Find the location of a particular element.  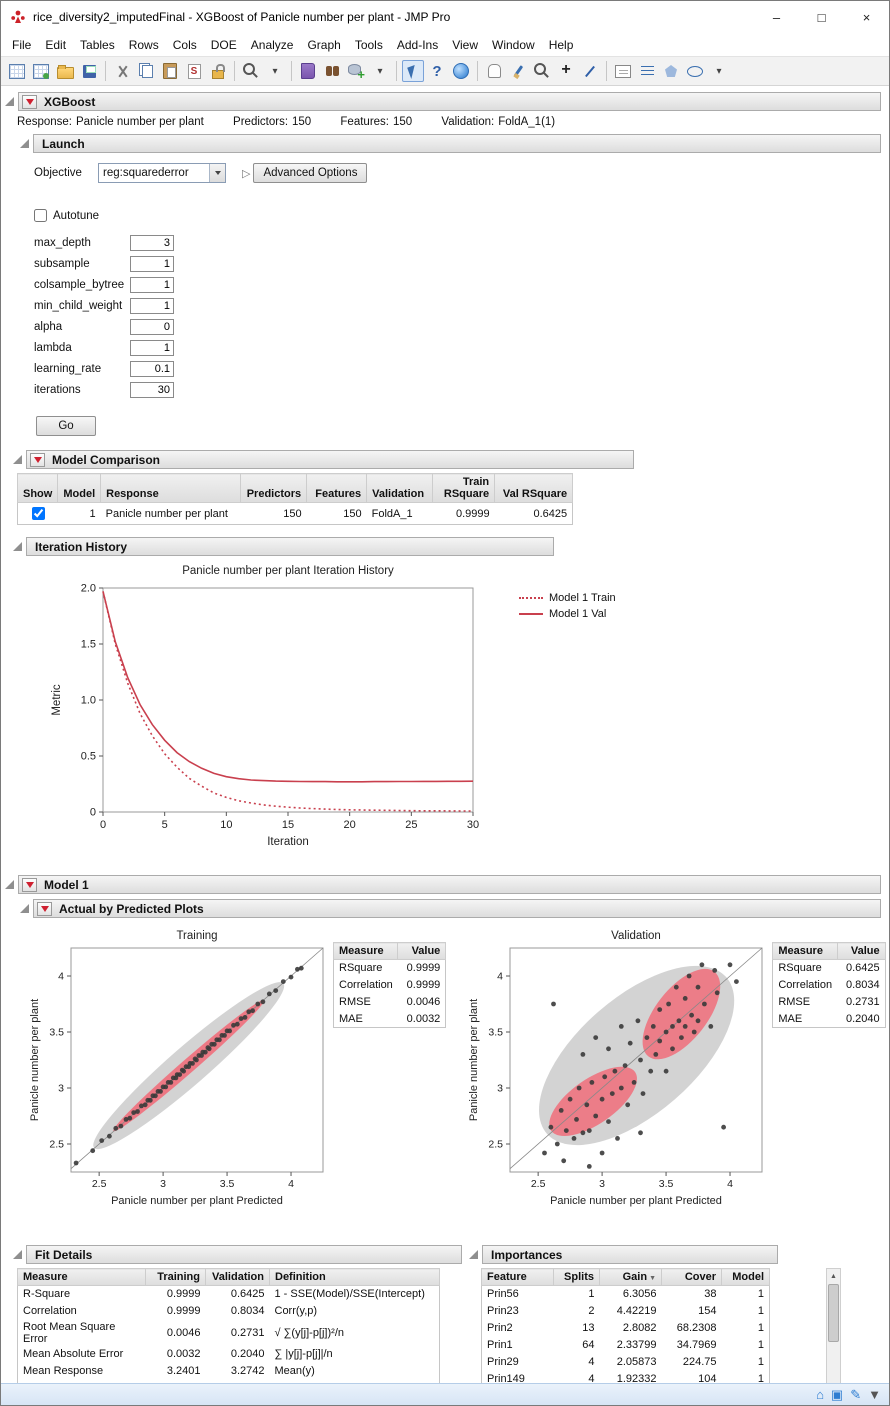

menu-window: Window is located at coordinates (513, 44).